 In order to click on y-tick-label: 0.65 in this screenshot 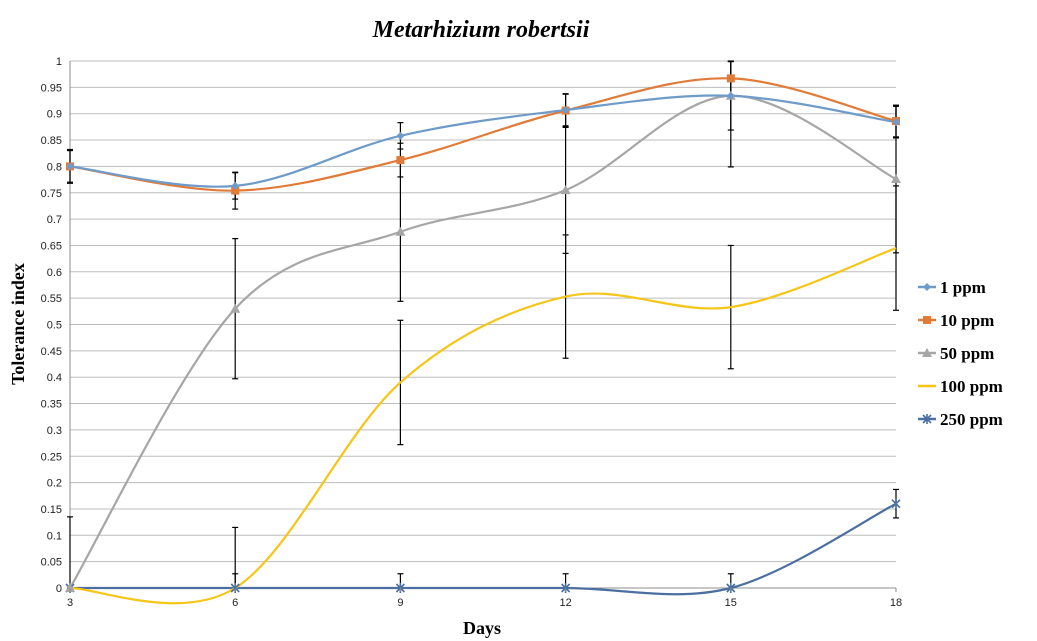, I will do `click(51, 246)`.